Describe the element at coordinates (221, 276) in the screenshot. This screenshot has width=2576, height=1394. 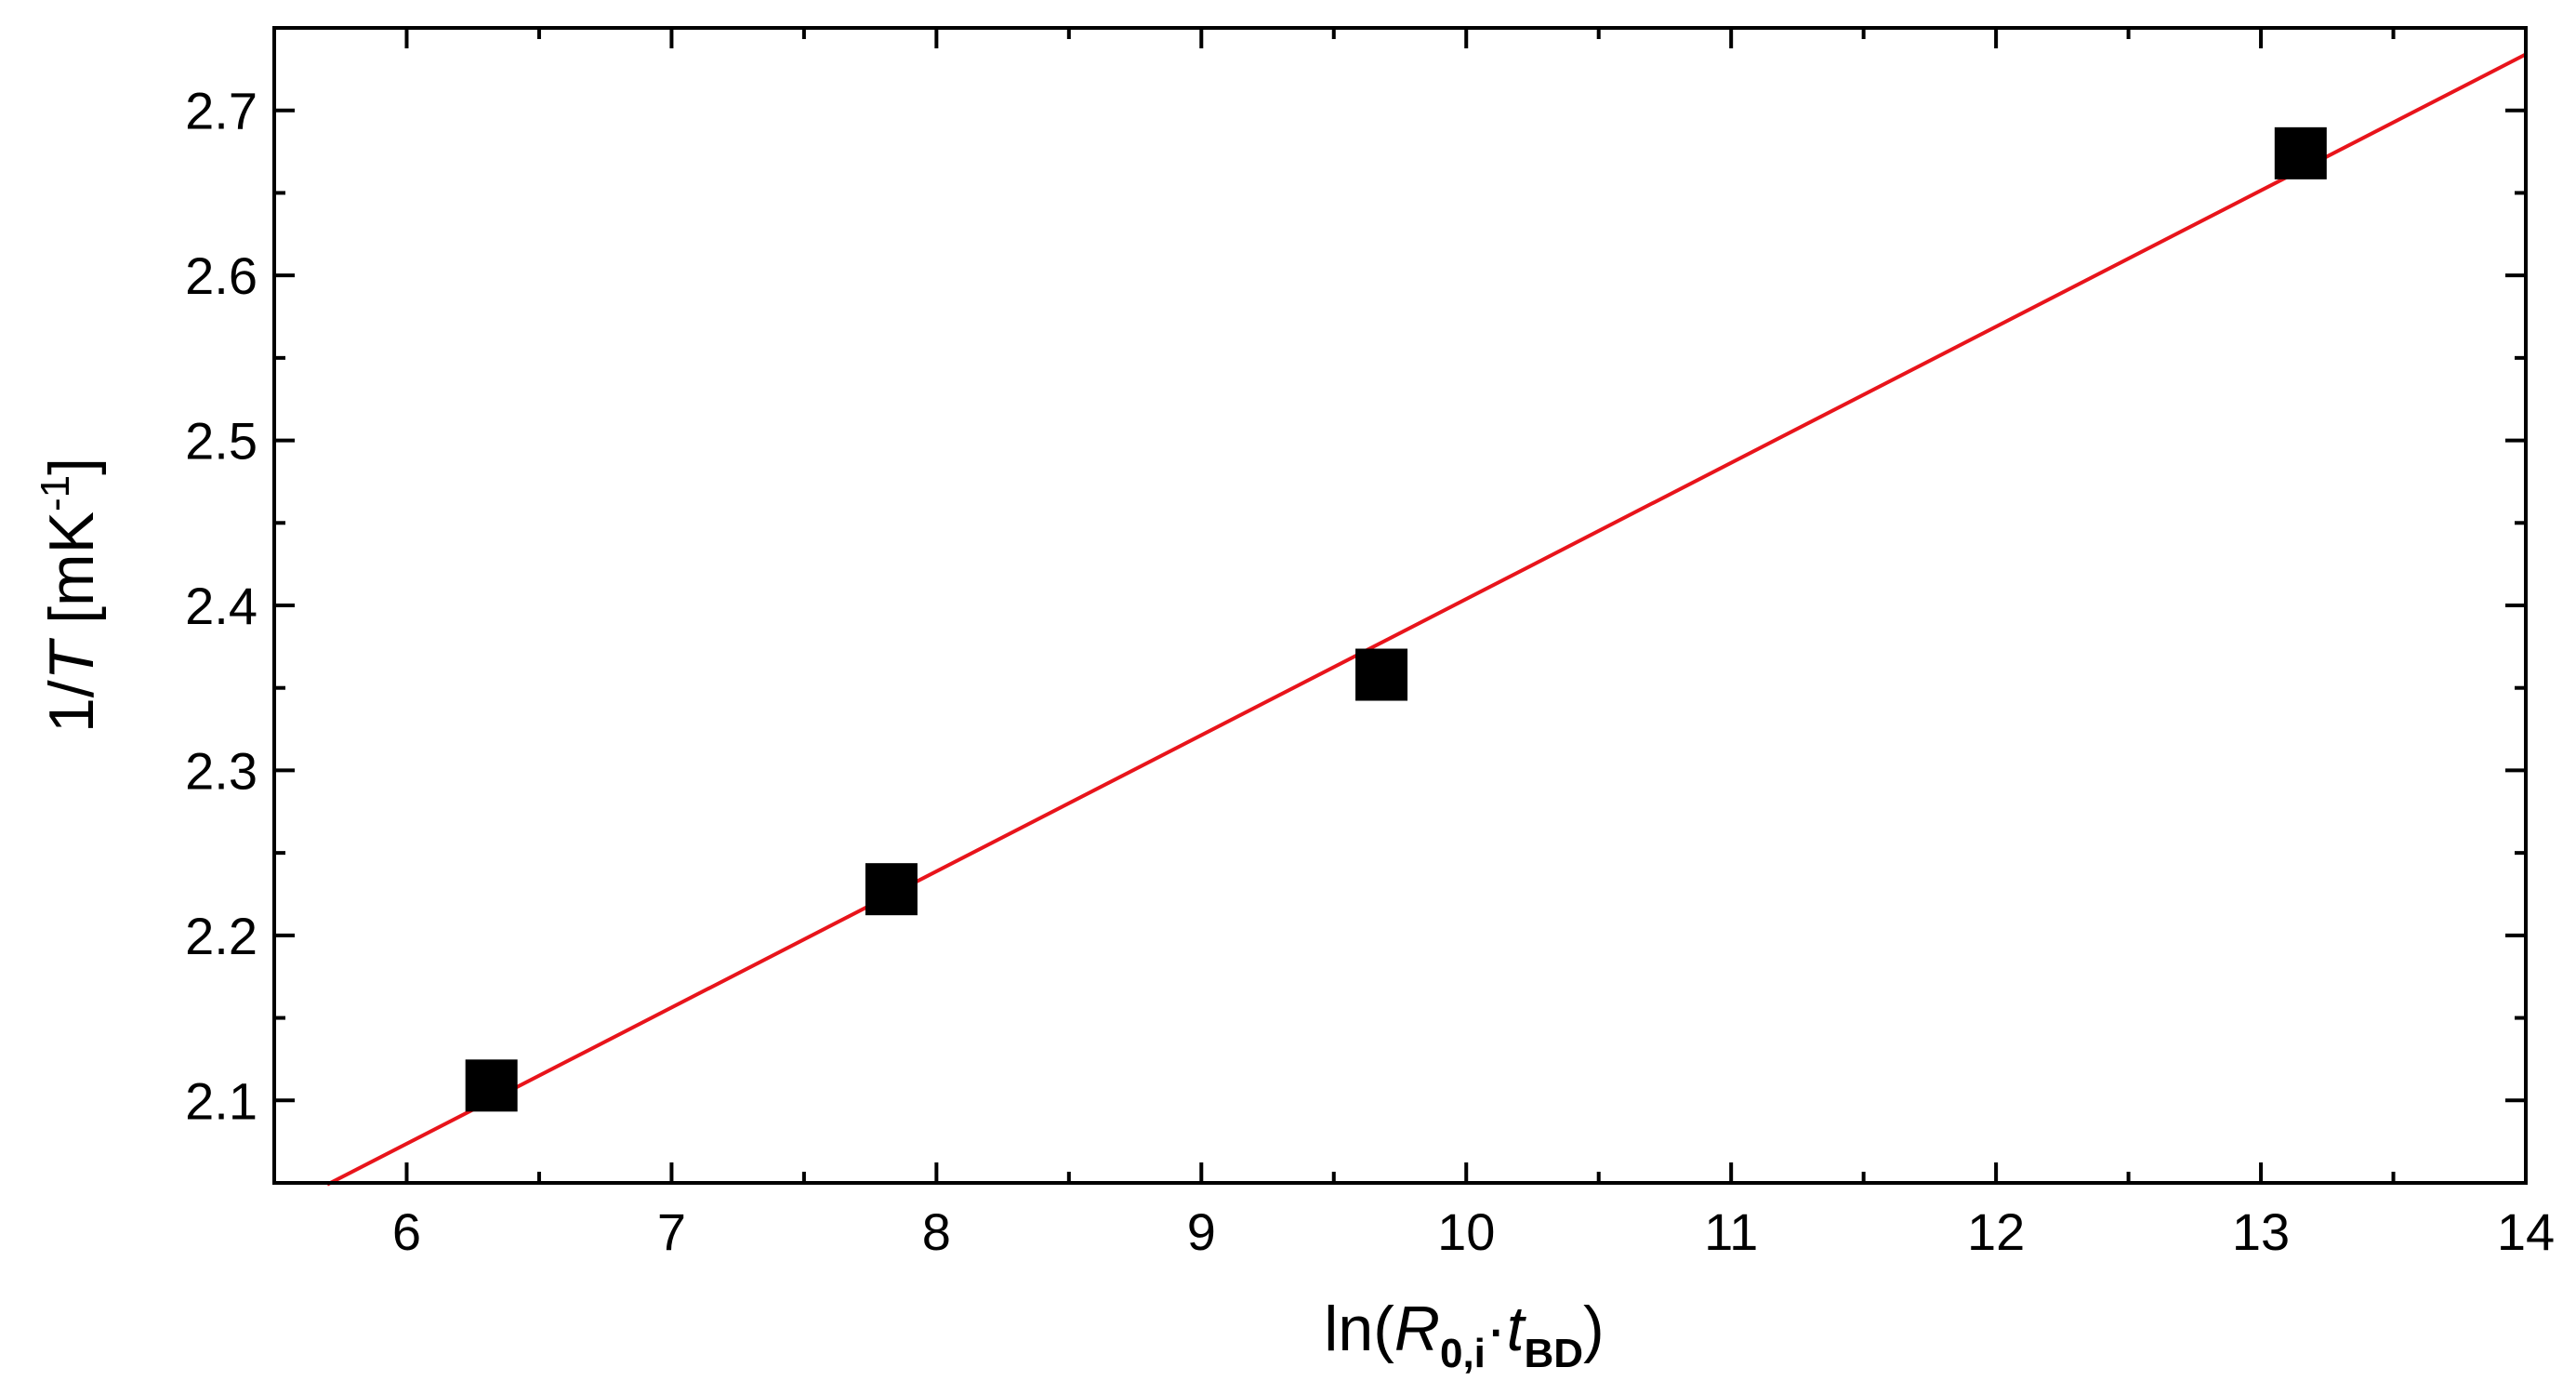
I see `y-tick-label: 2.6` at that location.